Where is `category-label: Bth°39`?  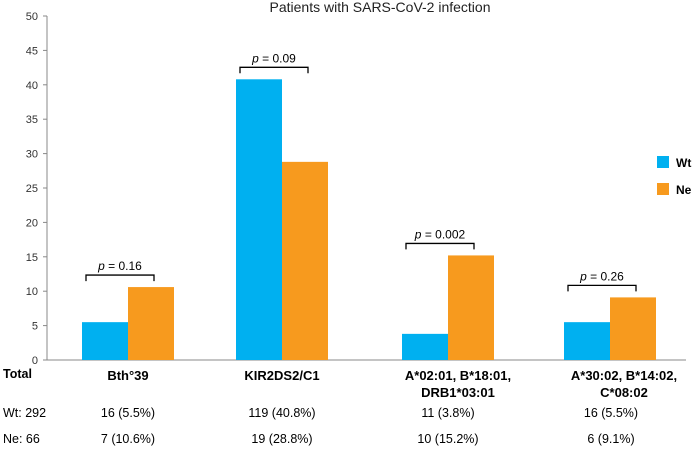 category-label: Bth°39 is located at coordinates (128, 375).